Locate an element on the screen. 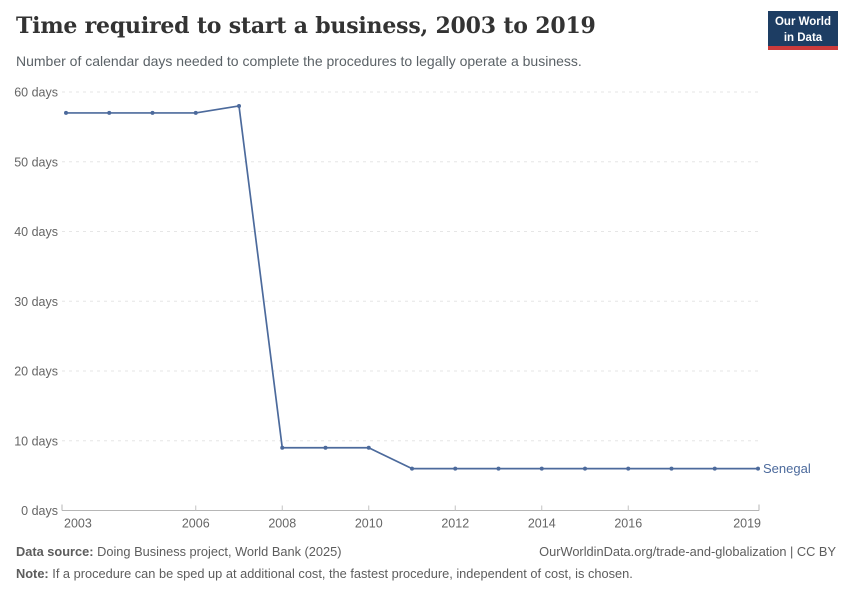  x-axis-tick-label: 2012 is located at coordinates (455, 524).